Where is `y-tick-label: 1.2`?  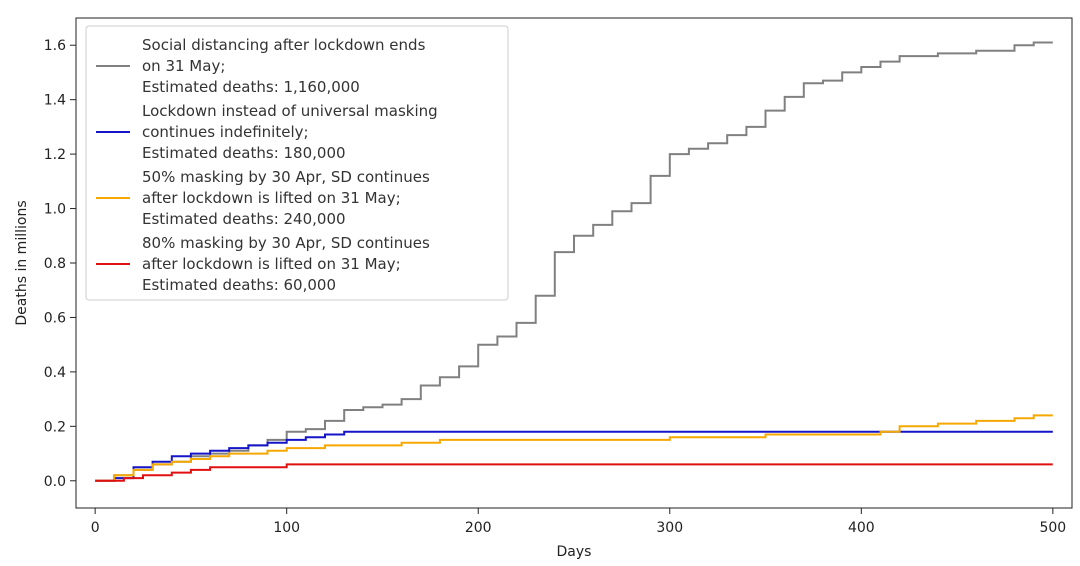
y-tick-label: 1.2 is located at coordinates (55, 155).